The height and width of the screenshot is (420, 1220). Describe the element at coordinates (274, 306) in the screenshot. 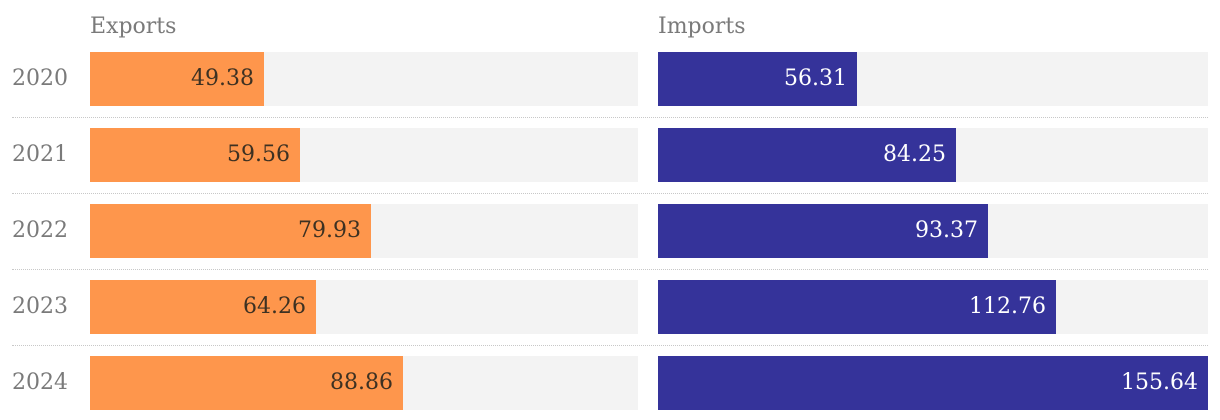

I see `exports-value-label-2023: 64.26` at that location.